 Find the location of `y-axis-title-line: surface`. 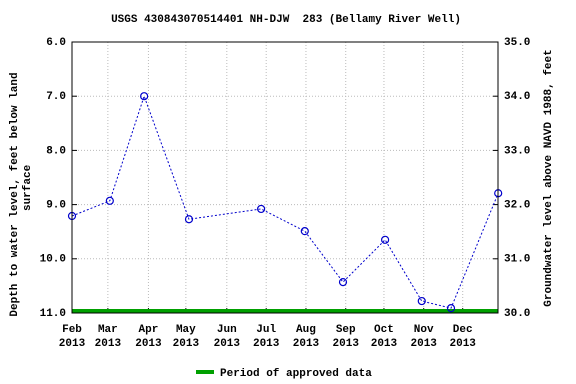

y-axis-title-line: surface is located at coordinates (28, 187).